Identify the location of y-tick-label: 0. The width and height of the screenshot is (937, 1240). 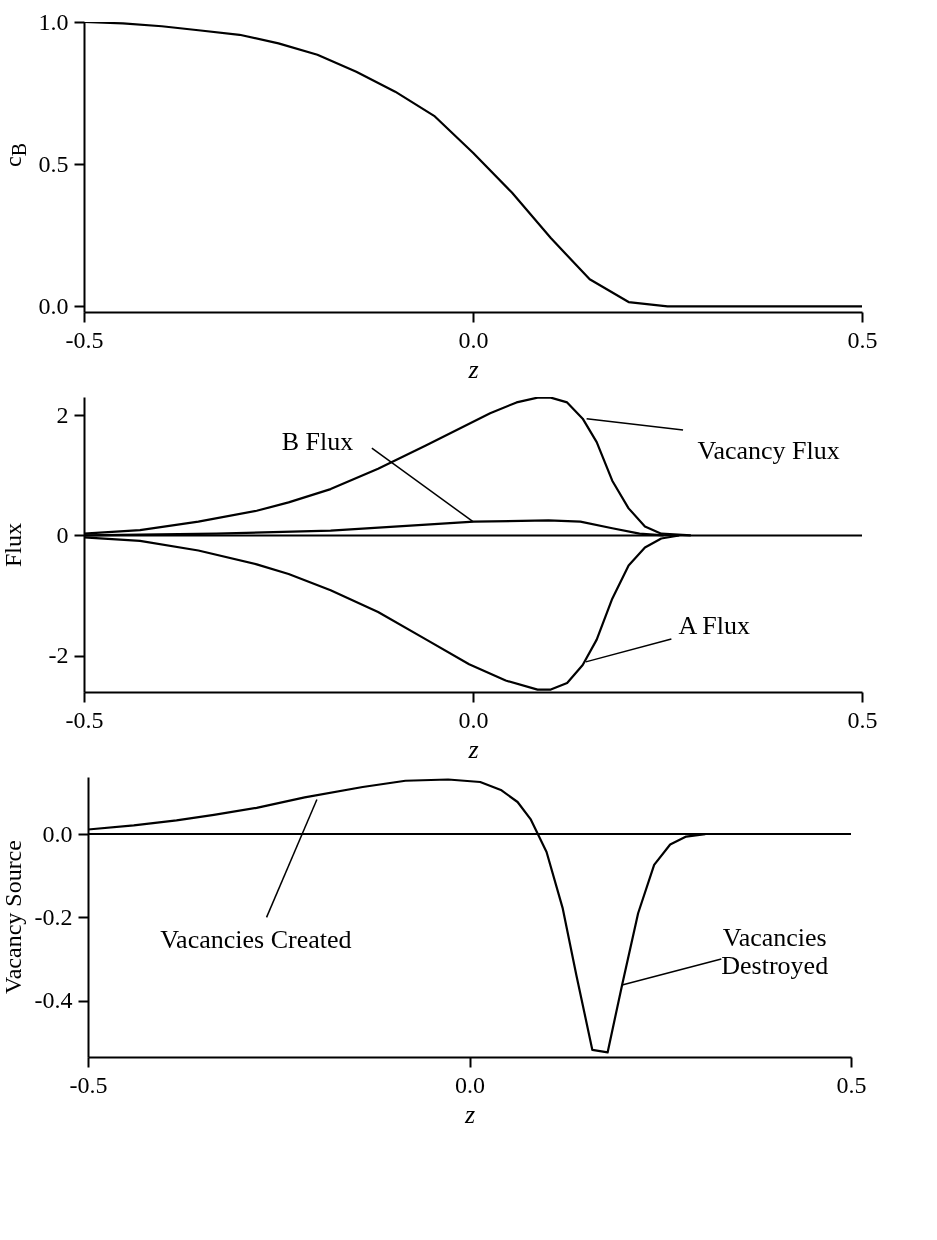
(62, 534).